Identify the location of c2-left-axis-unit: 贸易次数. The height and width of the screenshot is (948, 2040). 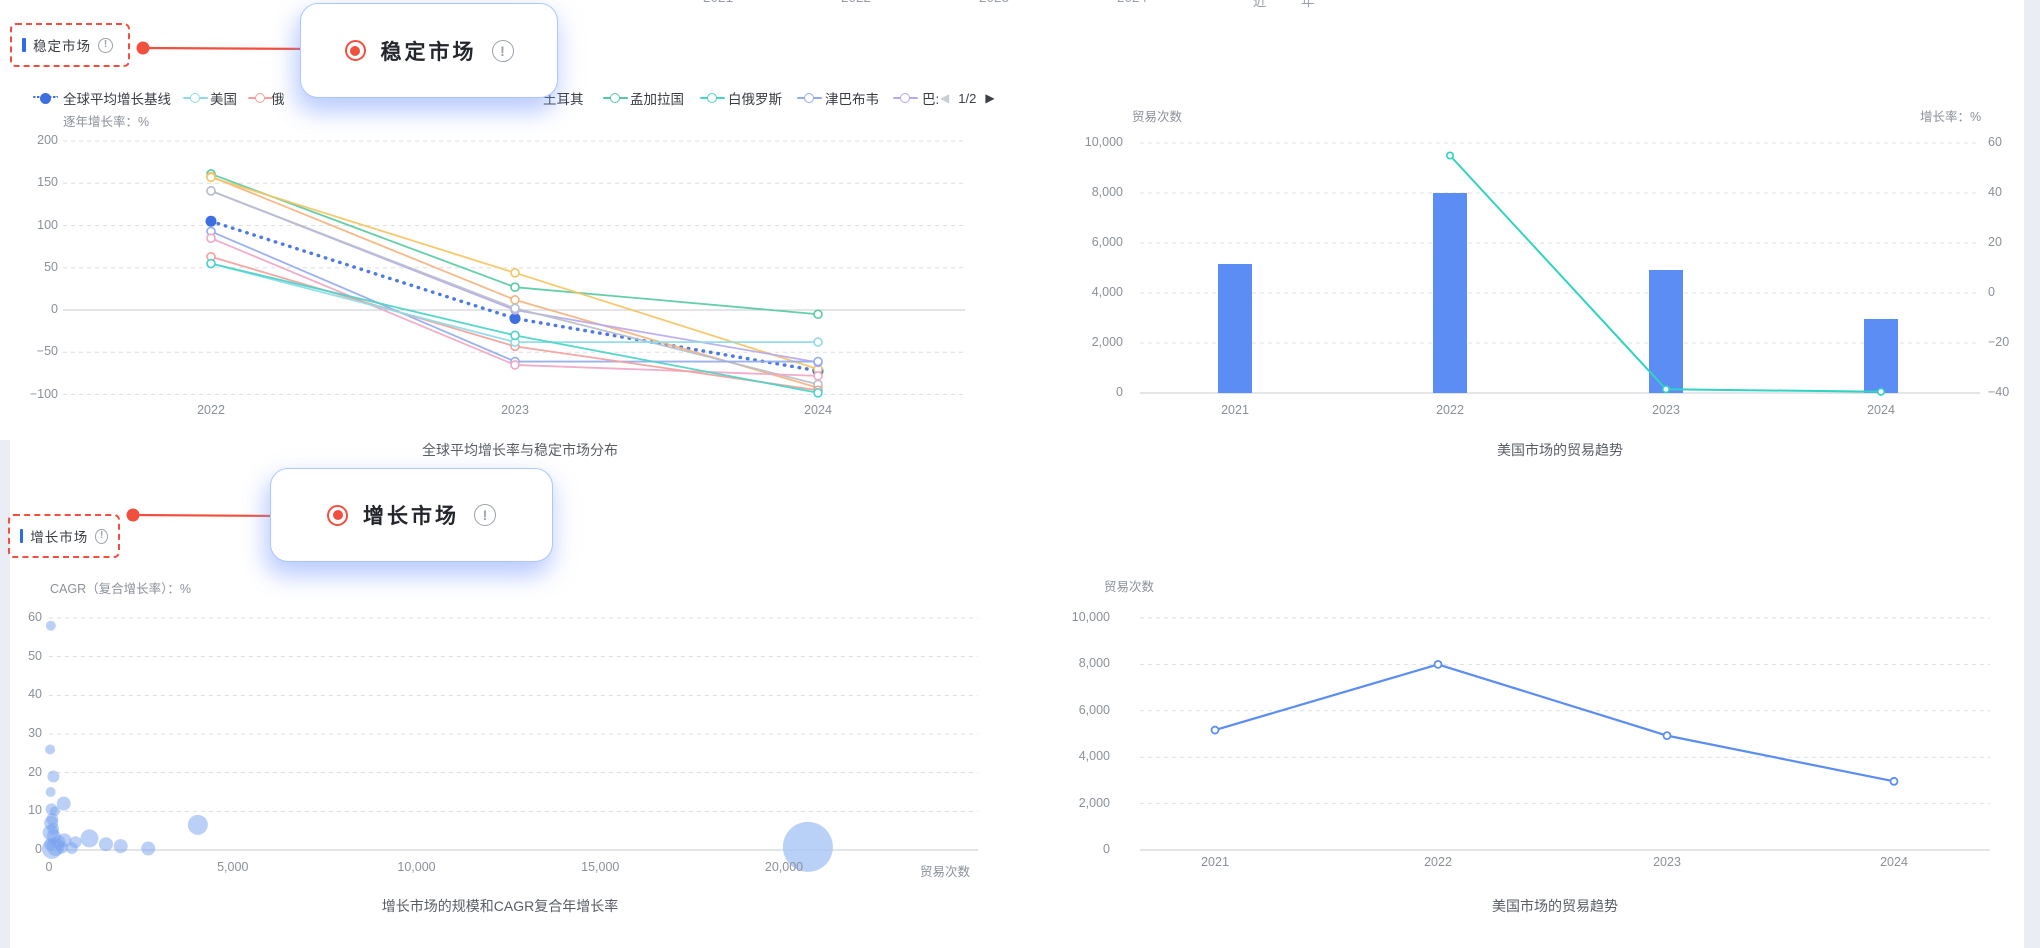
(1157, 117).